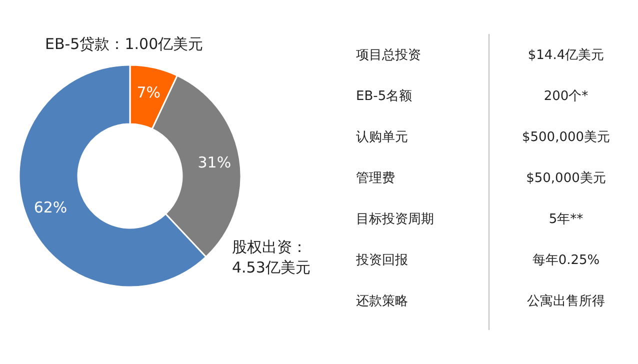  I want to click on text: 5年**, so click(566, 219).